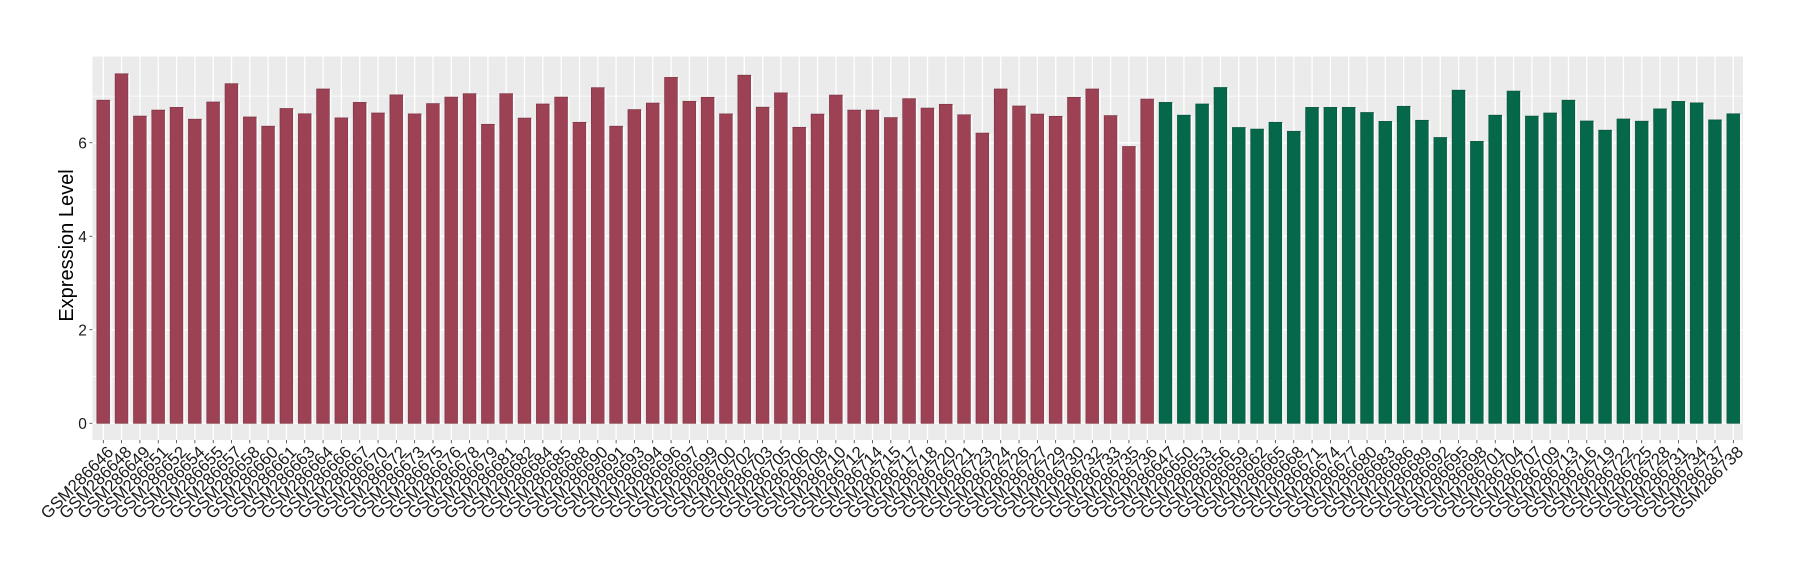  Describe the element at coordinates (82, 330) in the screenshot. I see `svg-text: 2` at that location.